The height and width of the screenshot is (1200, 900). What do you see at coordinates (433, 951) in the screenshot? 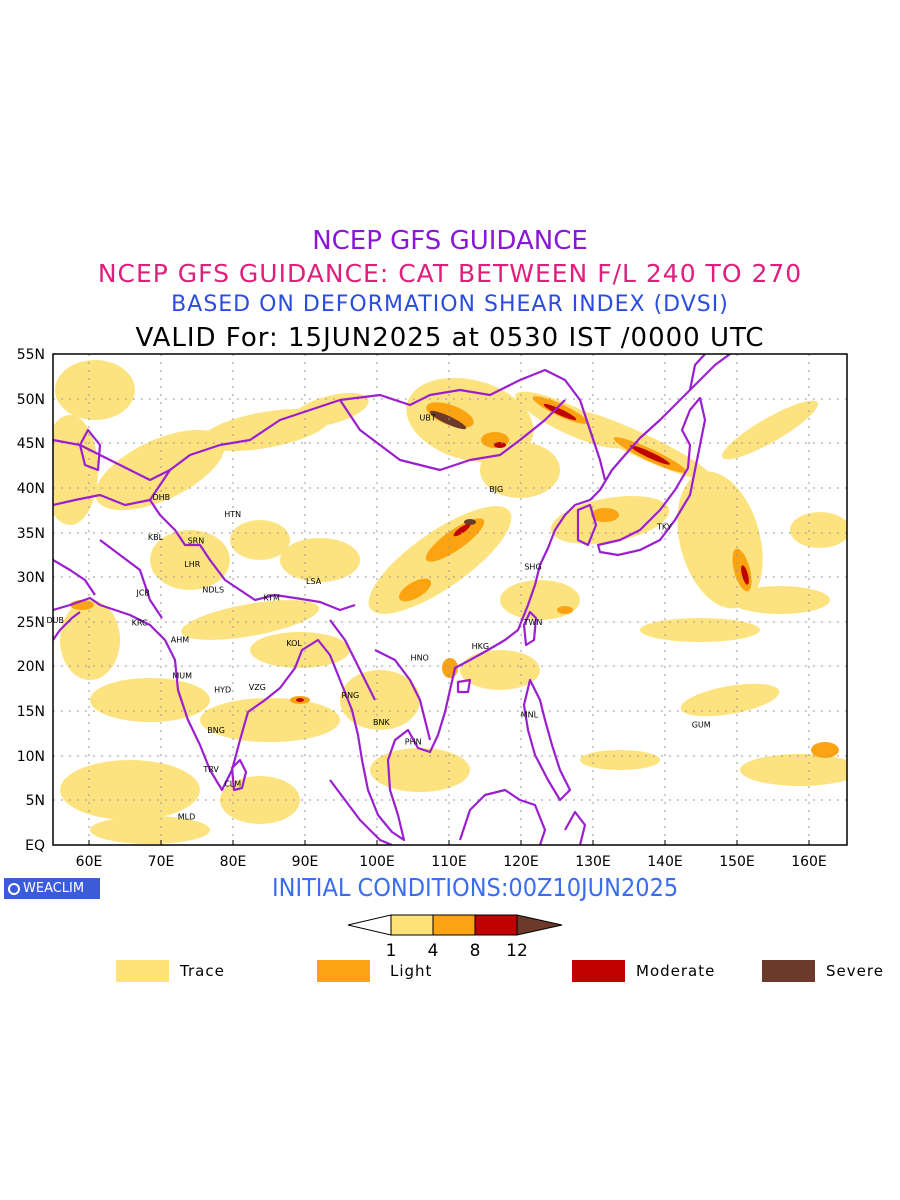
I see `colorbar-tick: 4` at bounding box center [433, 951].